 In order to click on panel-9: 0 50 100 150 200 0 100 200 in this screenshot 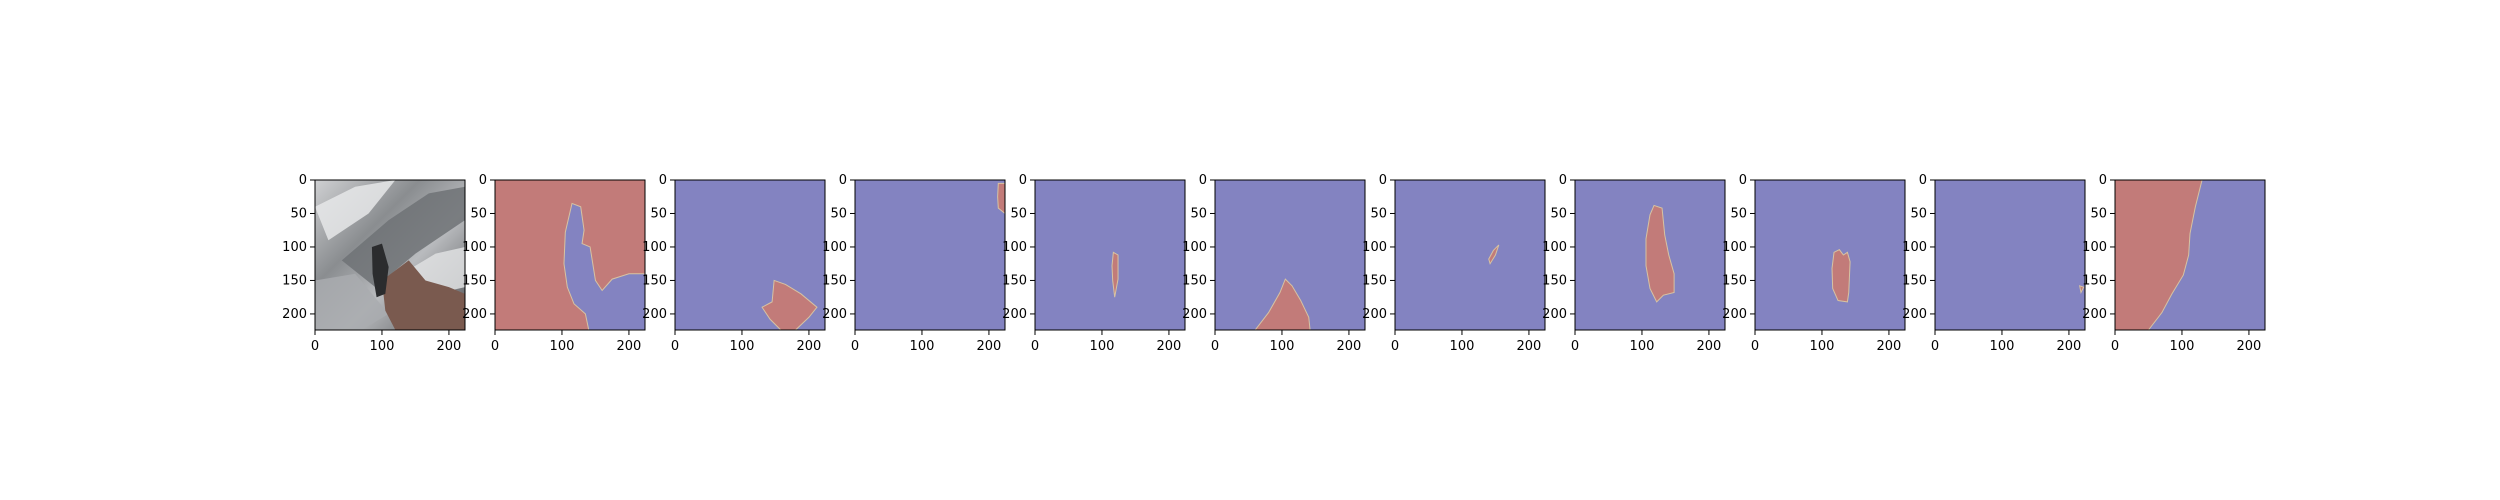, I will do `click(1814, 263)`.